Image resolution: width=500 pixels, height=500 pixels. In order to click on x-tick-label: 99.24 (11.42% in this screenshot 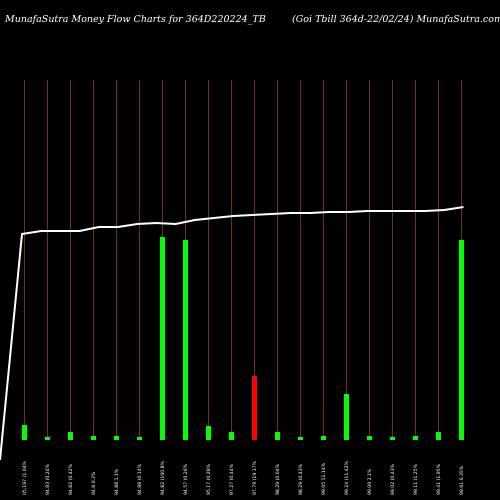, I will do `click(347, 477)`.